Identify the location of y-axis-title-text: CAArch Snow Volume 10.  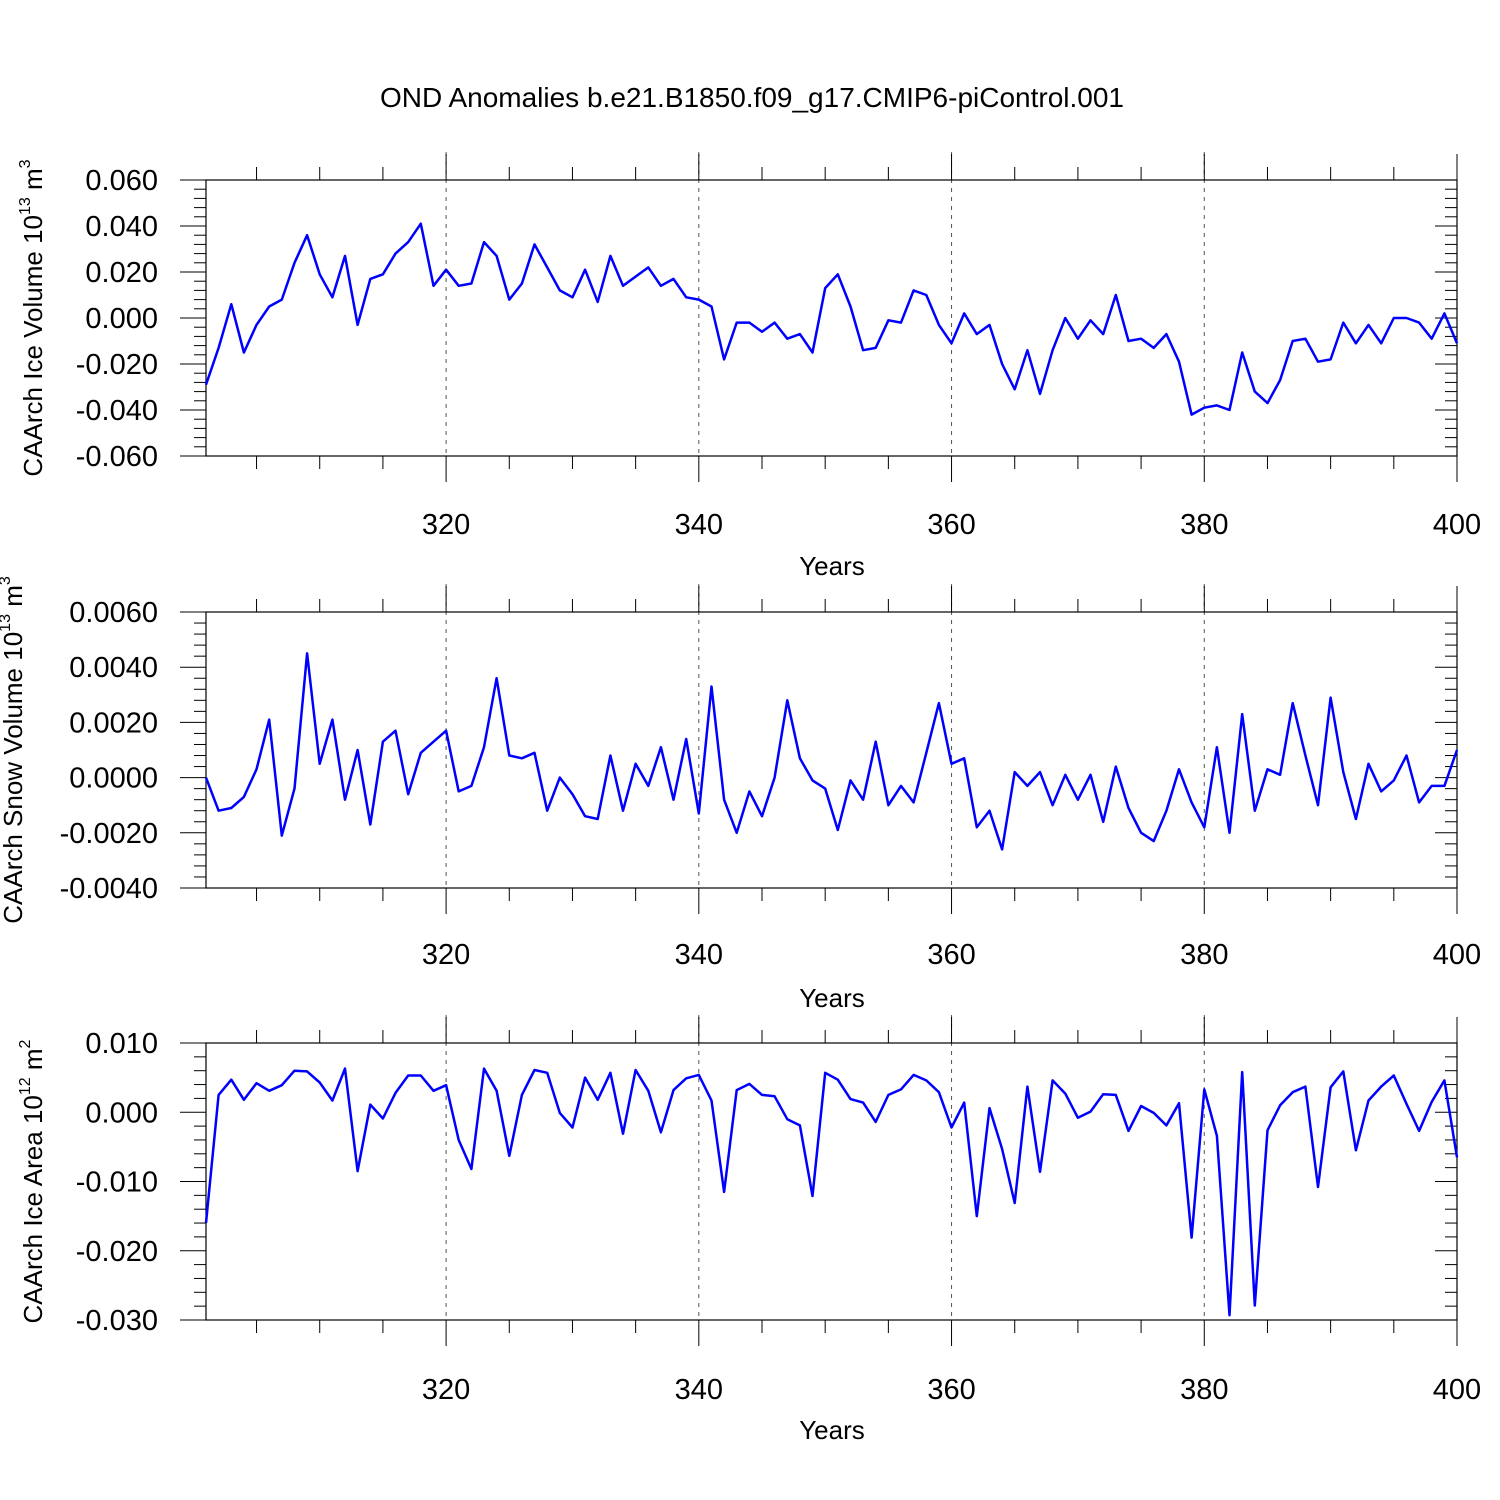
(14, 778).